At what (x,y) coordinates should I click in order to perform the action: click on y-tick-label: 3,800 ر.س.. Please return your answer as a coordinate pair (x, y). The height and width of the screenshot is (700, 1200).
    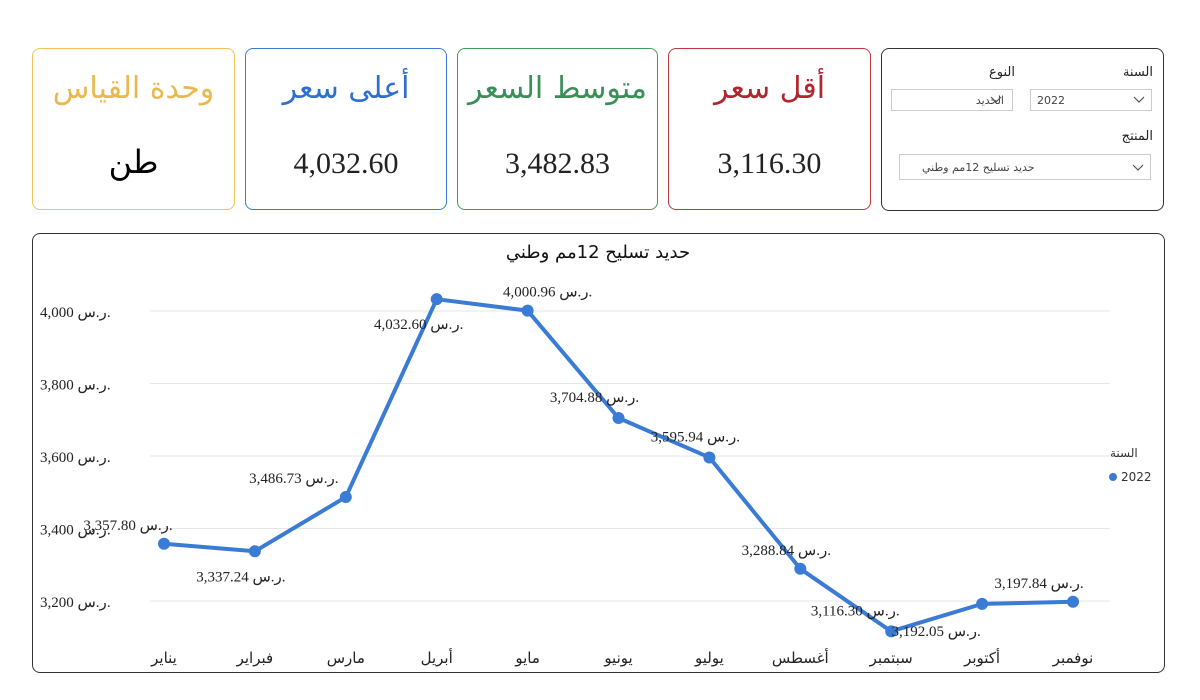
    Looking at the image, I should click on (75, 386).